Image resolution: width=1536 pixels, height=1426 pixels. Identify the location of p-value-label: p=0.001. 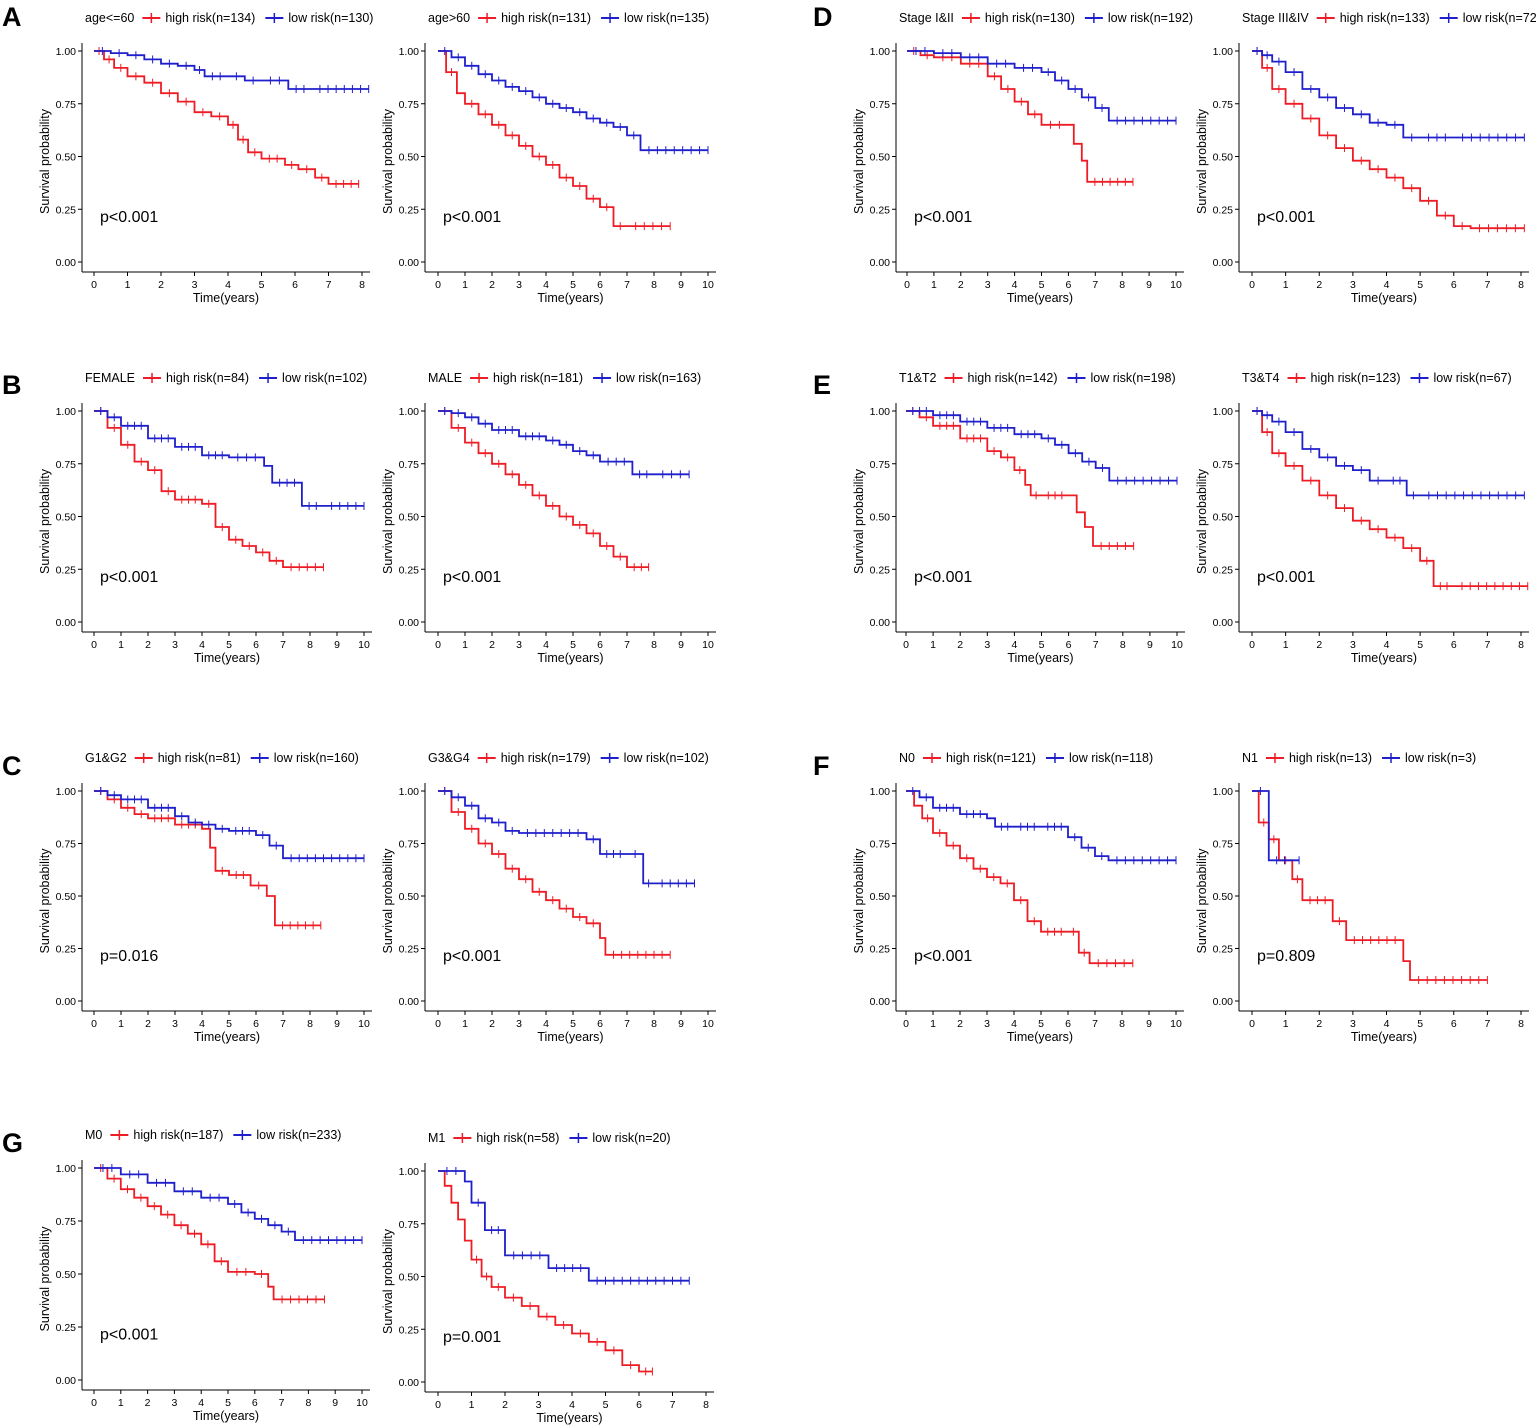
(472, 1337).